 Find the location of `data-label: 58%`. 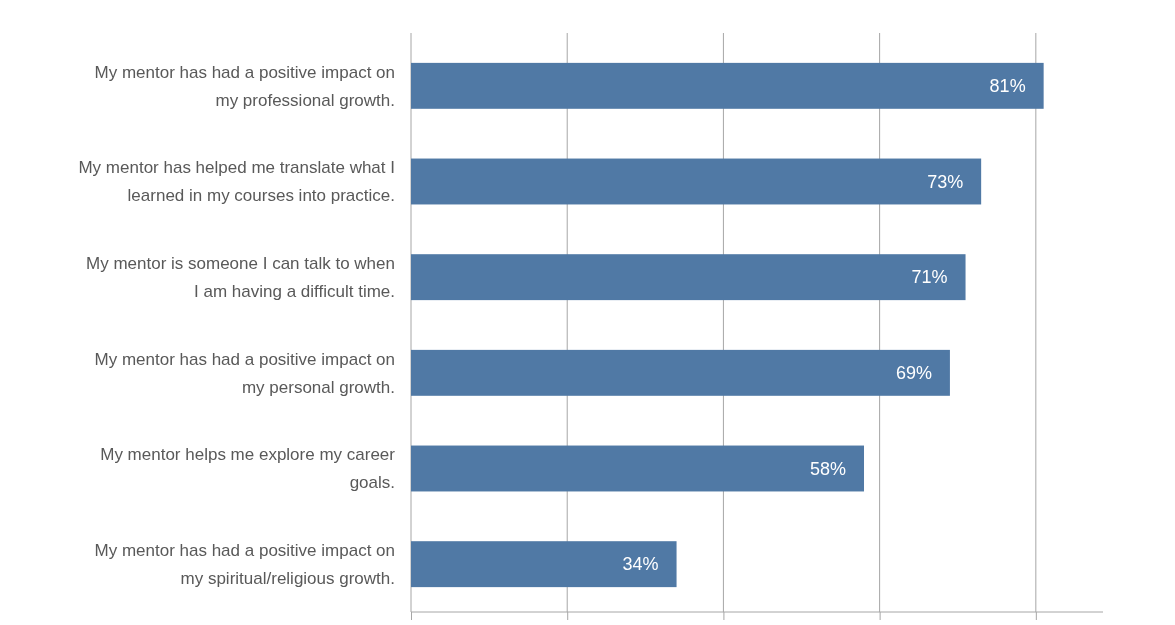

data-label: 58% is located at coordinates (827, 468).